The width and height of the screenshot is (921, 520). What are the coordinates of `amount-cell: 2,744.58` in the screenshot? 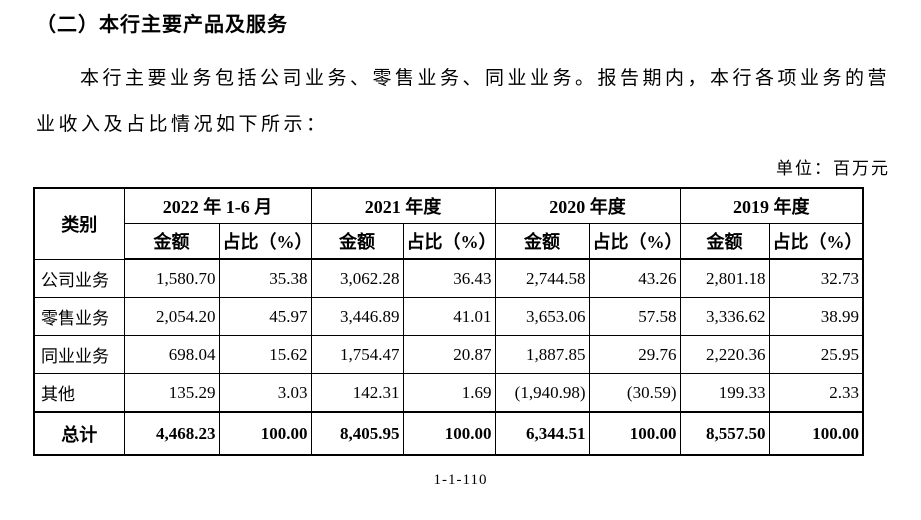 It's located at (542, 278).